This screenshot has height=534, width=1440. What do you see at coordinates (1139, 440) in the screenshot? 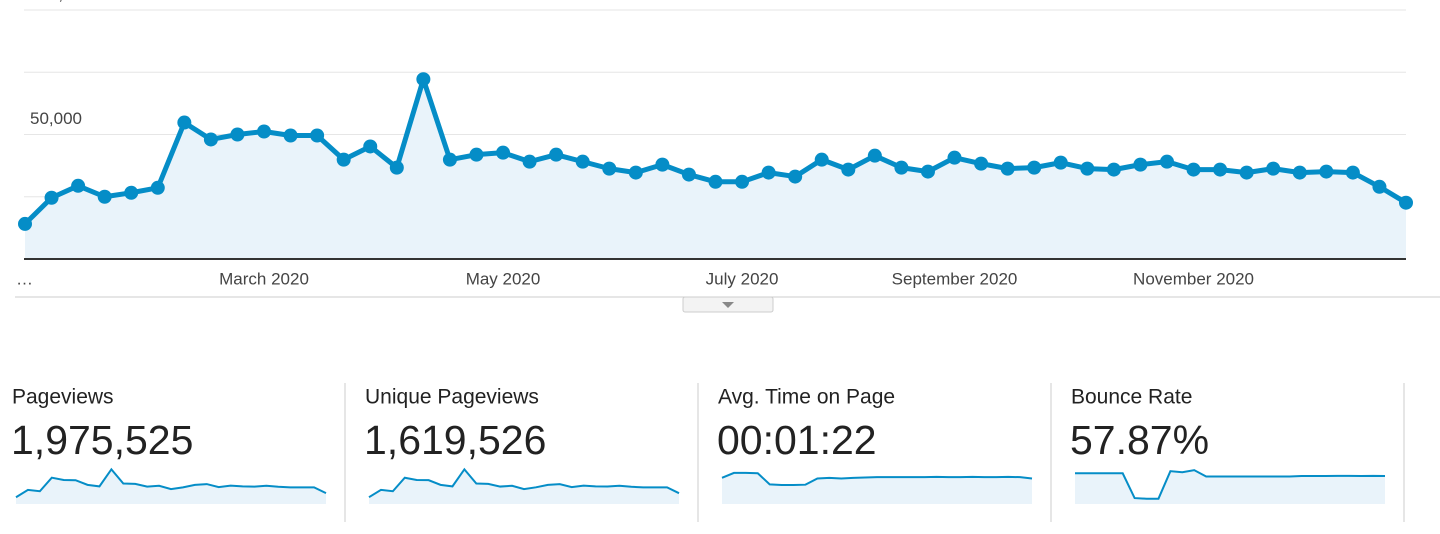
I see `metric-value: 57.87%` at bounding box center [1139, 440].